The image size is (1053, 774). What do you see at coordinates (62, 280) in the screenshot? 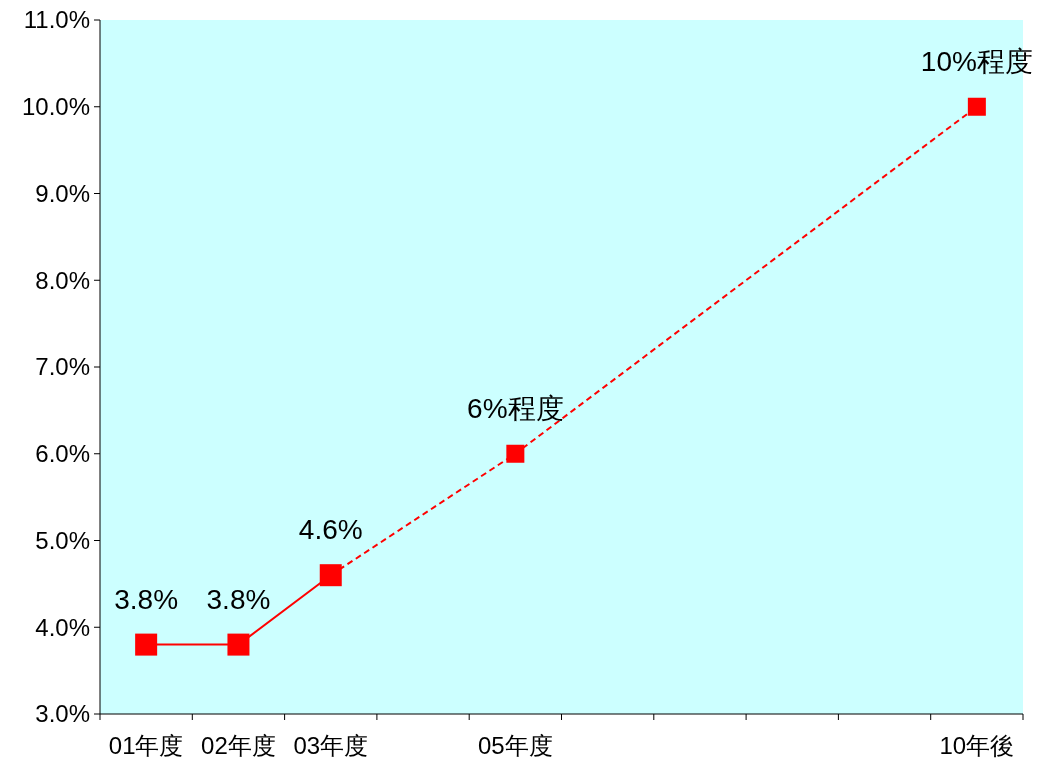
I see `y-tick-label: 8.0%` at bounding box center [62, 280].